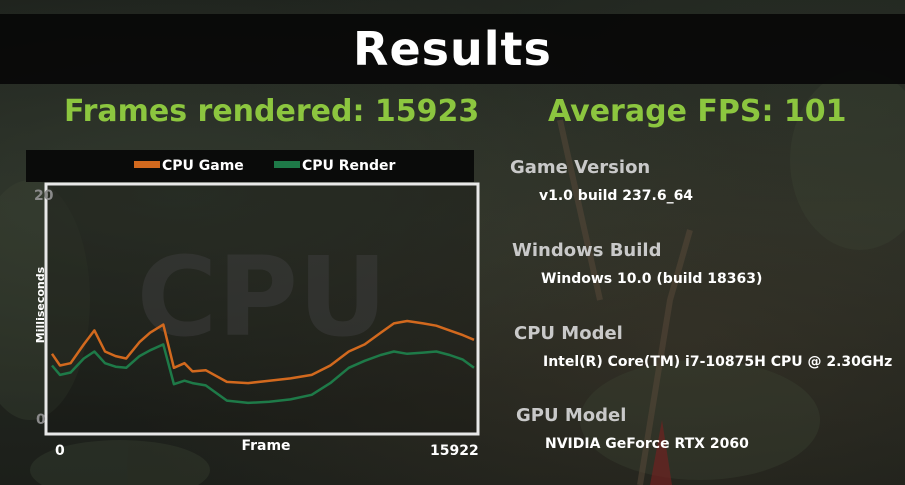 The height and width of the screenshot is (485, 905). I want to click on gpu-model-label: GPU Model, so click(571, 415).